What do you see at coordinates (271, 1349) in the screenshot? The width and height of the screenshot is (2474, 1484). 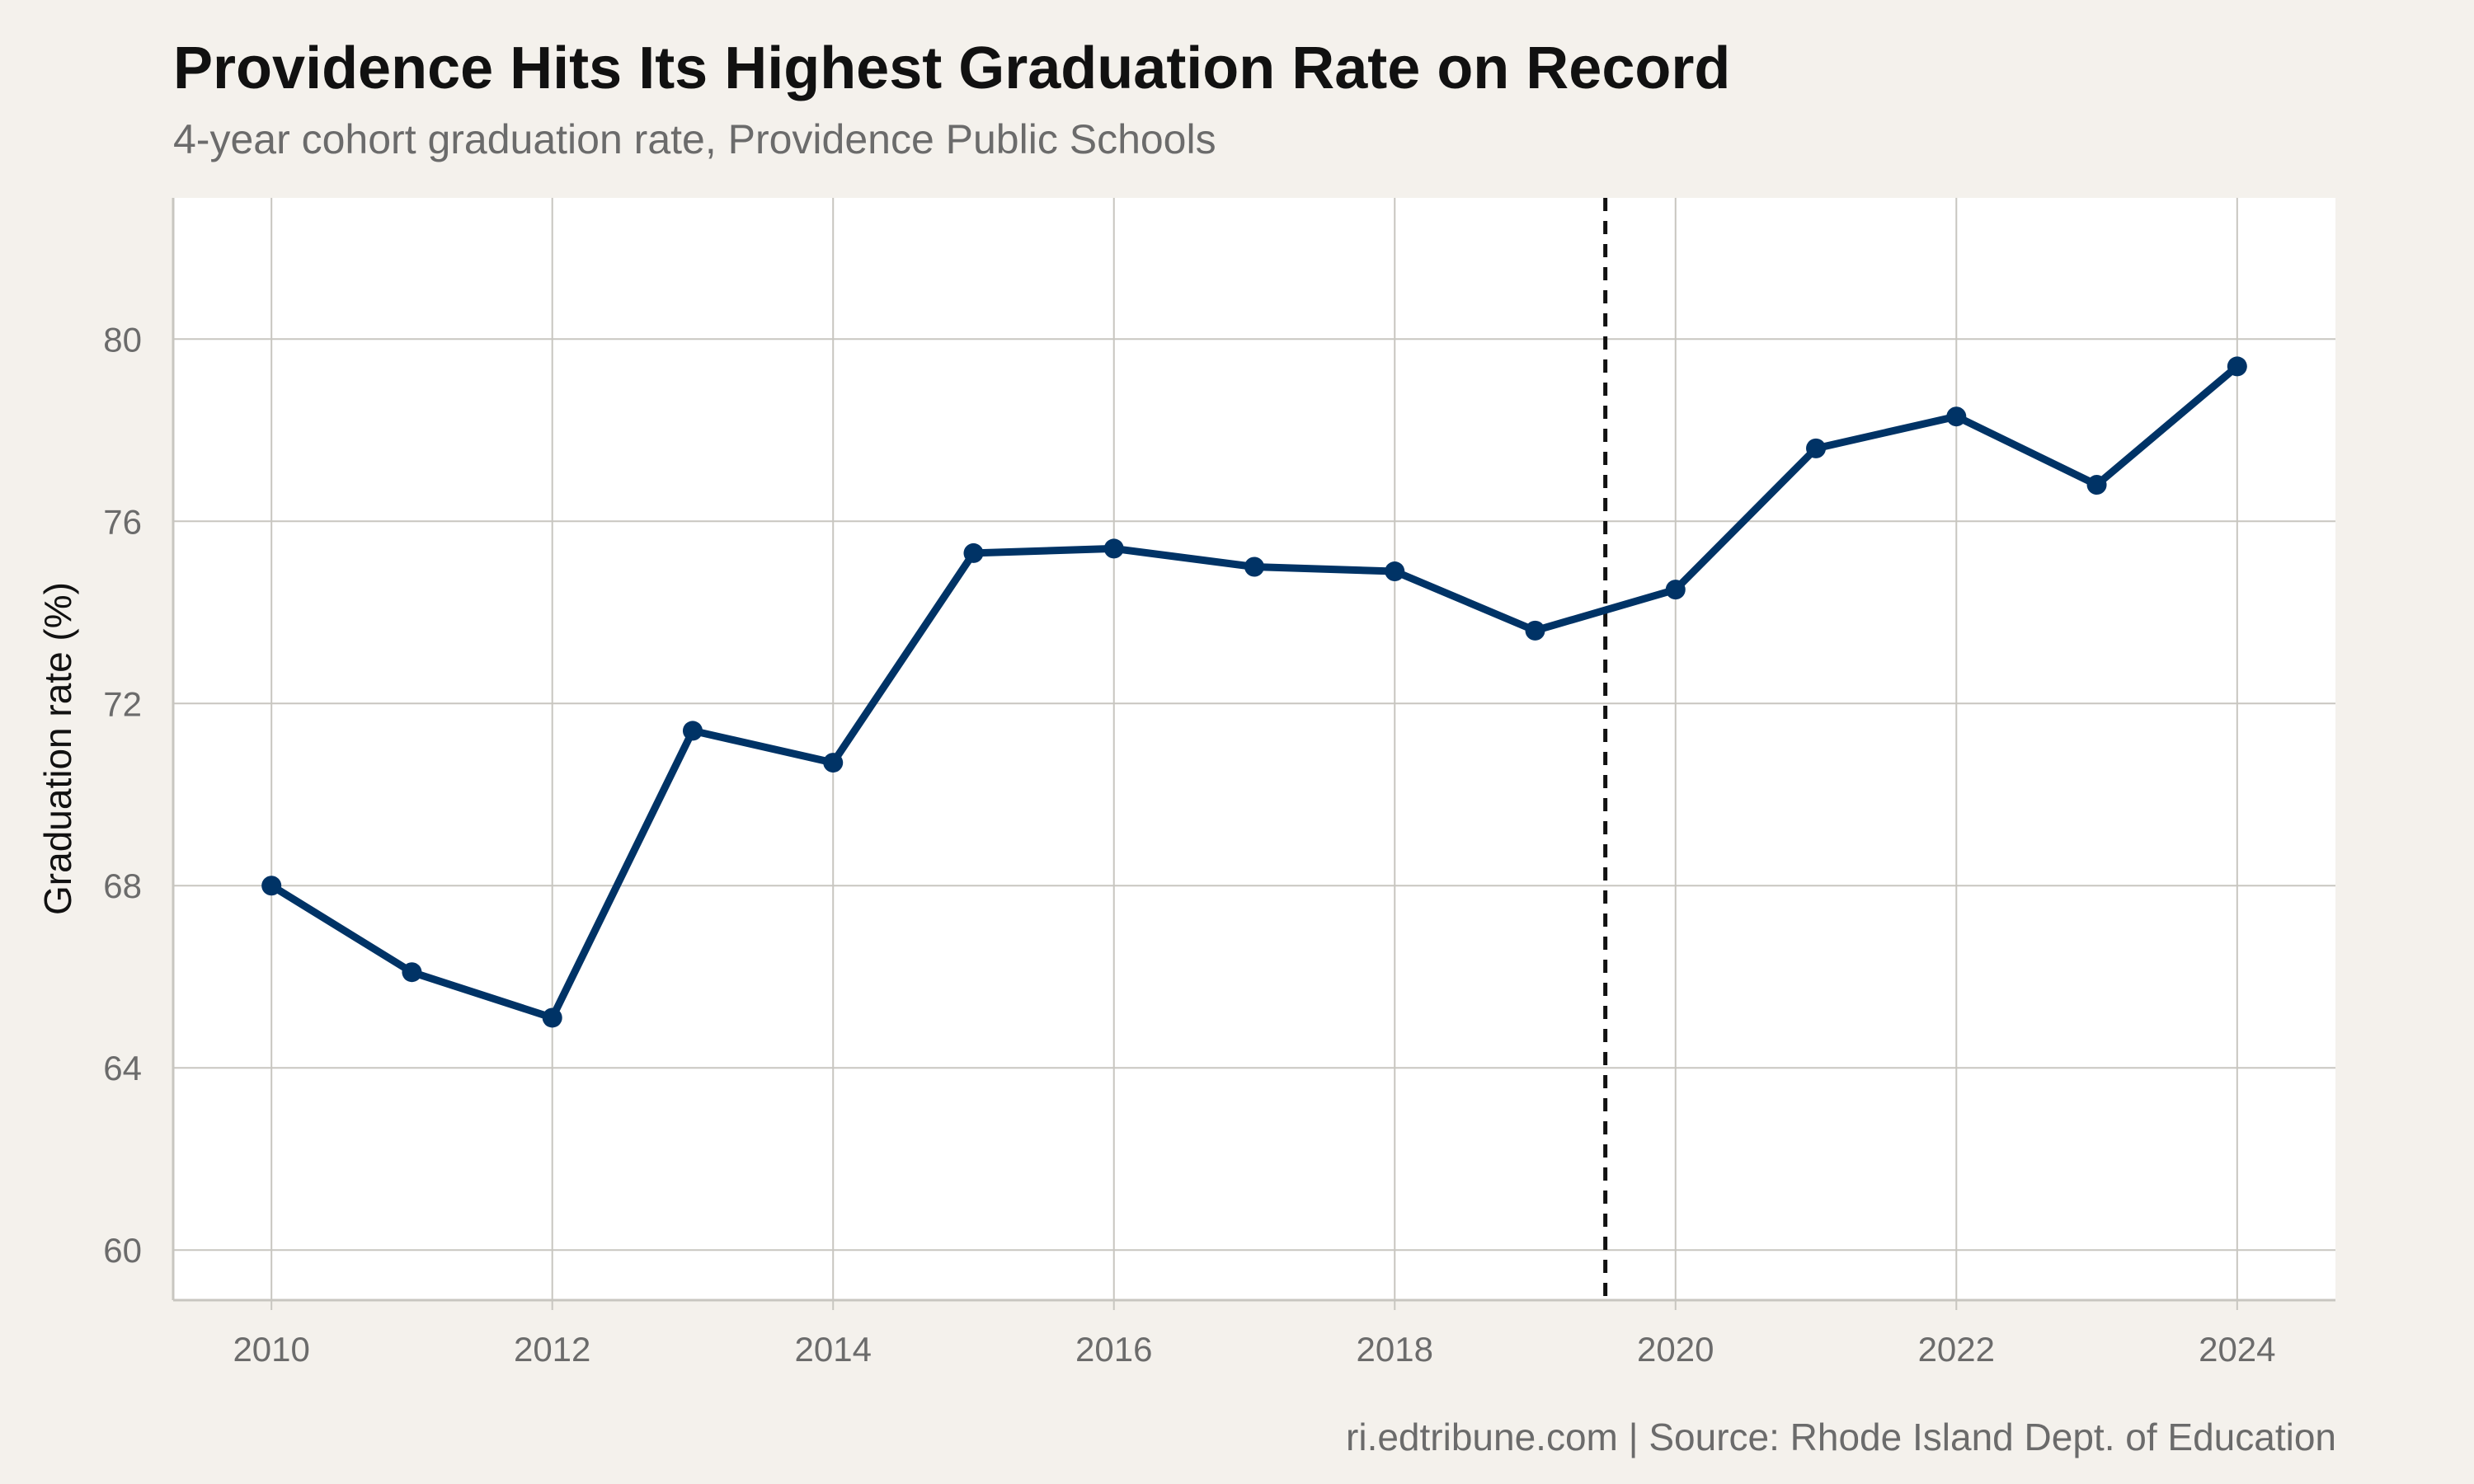 I see `x-tick-label: 2010` at bounding box center [271, 1349].